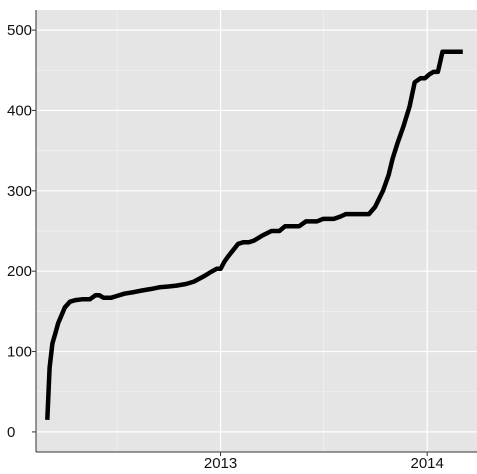  Describe the element at coordinates (19, 271) in the screenshot. I see `y-tick-label: 200` at that location.